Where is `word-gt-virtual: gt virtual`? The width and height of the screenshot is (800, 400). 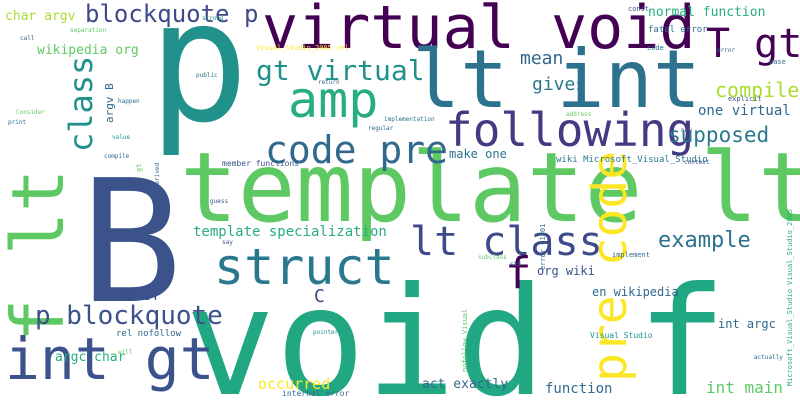 word-gt-virtual: gt virtual is located at coordinates (340, 70).